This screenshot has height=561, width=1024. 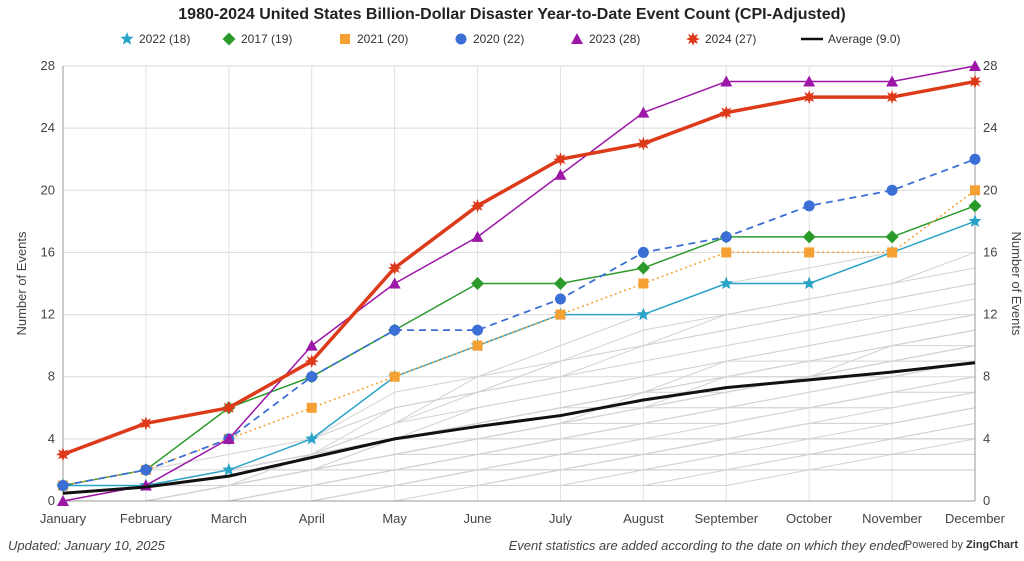 What do you see at coordinates (48, 314) in the screenshot?
I see `y-tick-label-left: 12` at bounding box center [48, 314].